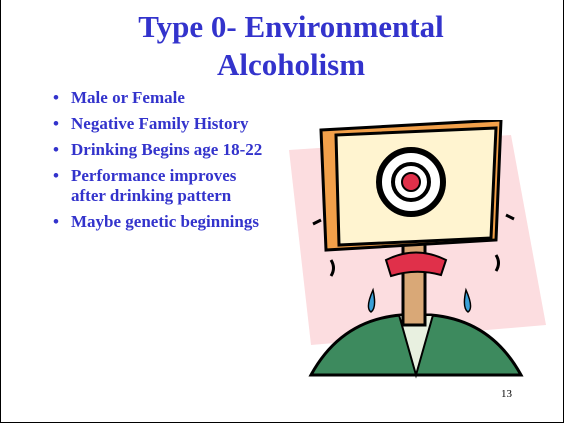  What do you see at coordinates (158, 98) in the screenshot?
I see `bullet: Male or Female` at bounding box center [158, 98].